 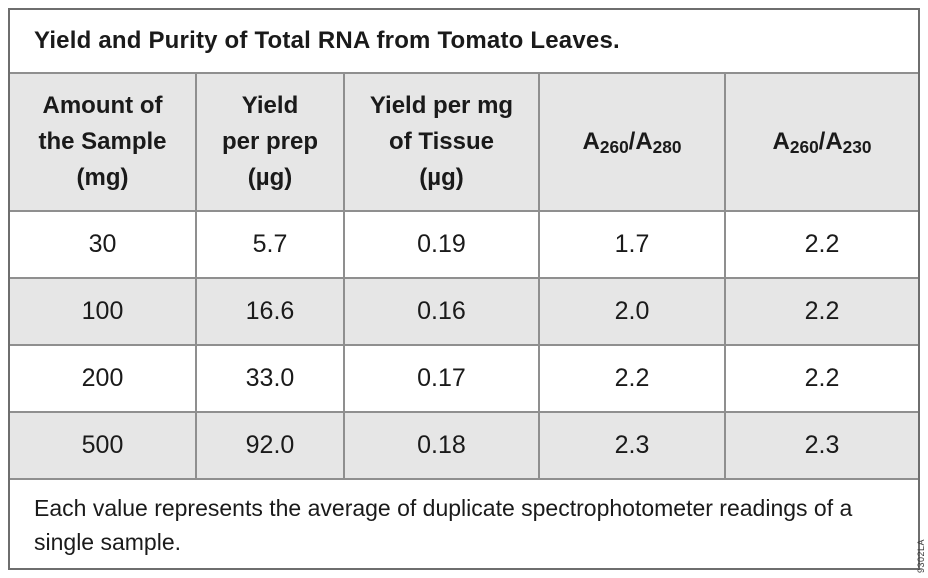 I want to click on figure-code: 9302LA, so click(x=921, y=555).